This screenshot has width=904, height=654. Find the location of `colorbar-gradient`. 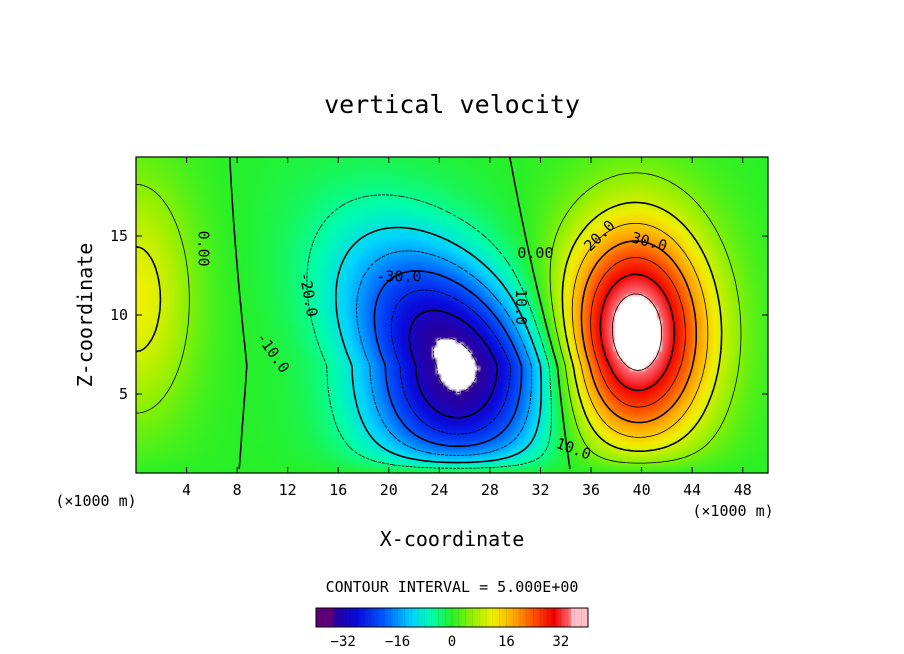

colorbar-gradient is located at coordinates (452, 617).